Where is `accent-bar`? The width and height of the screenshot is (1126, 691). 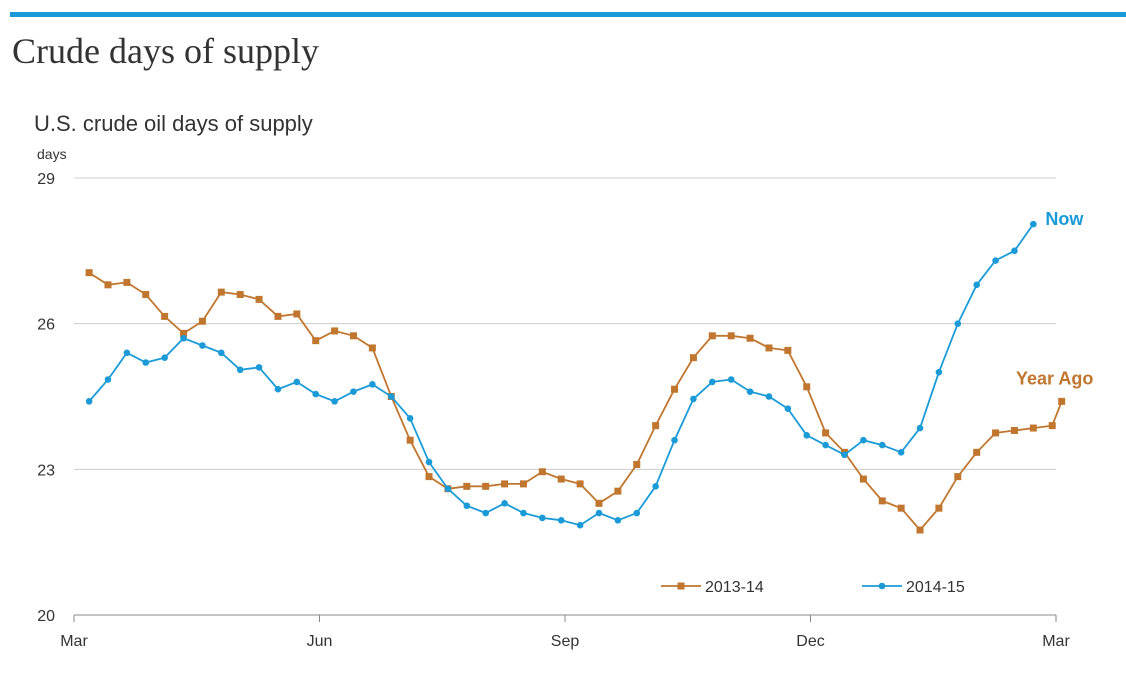
accent-bar is located at coordinates (568, 14).